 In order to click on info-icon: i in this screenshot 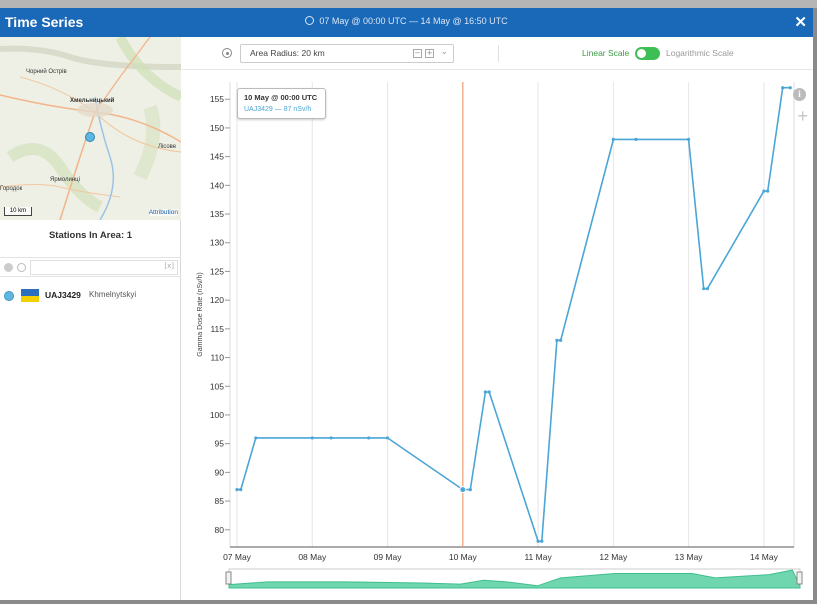, I will do `click(799, 94)`.